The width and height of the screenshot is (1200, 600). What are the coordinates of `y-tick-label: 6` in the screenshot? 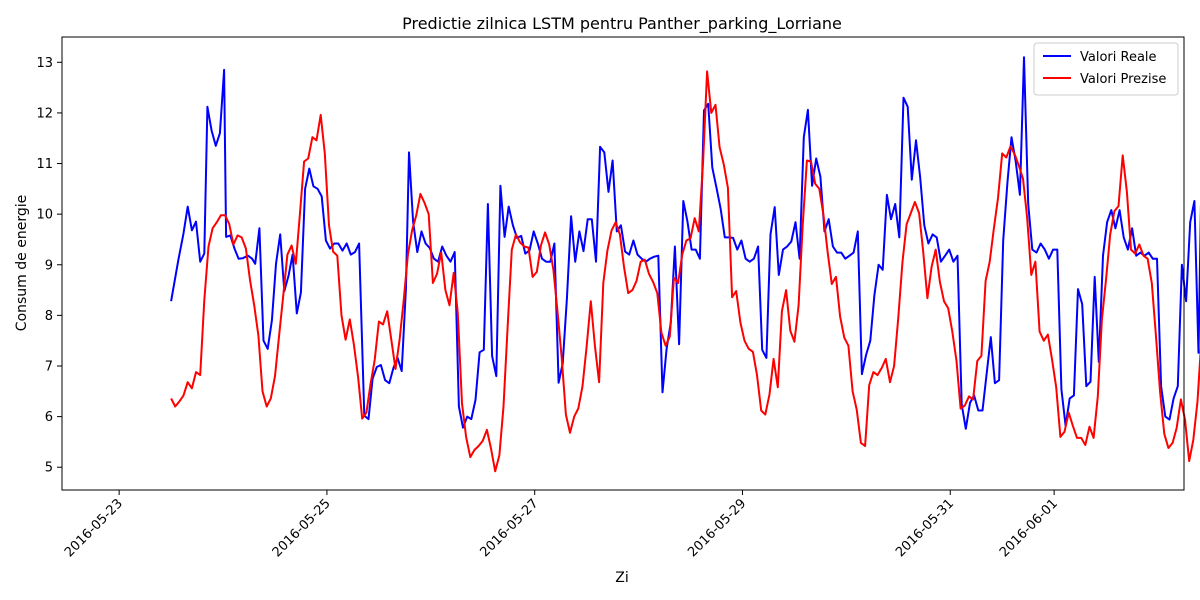 It's located at (49, 417).